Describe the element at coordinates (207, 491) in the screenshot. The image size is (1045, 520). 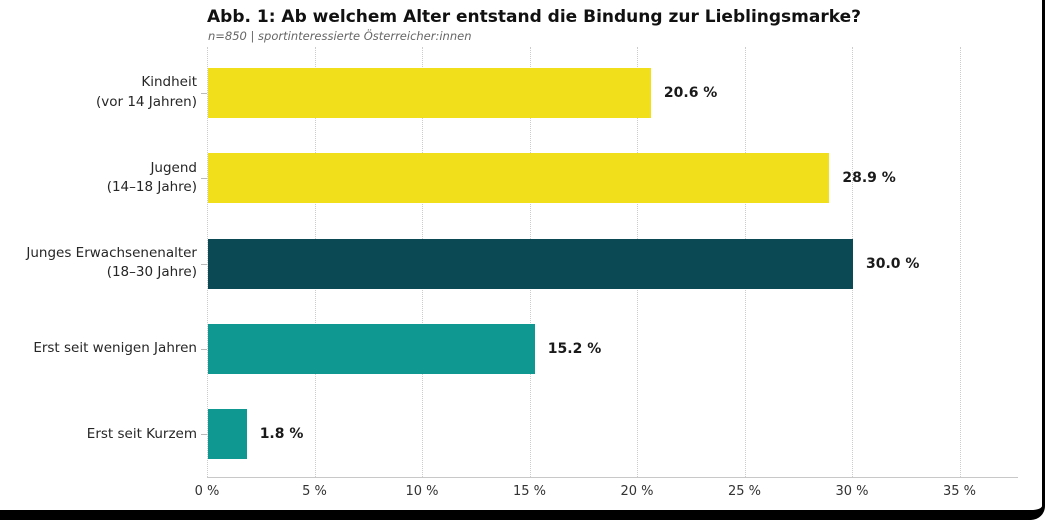
I see `x-tick-label: 0 %` at that location.